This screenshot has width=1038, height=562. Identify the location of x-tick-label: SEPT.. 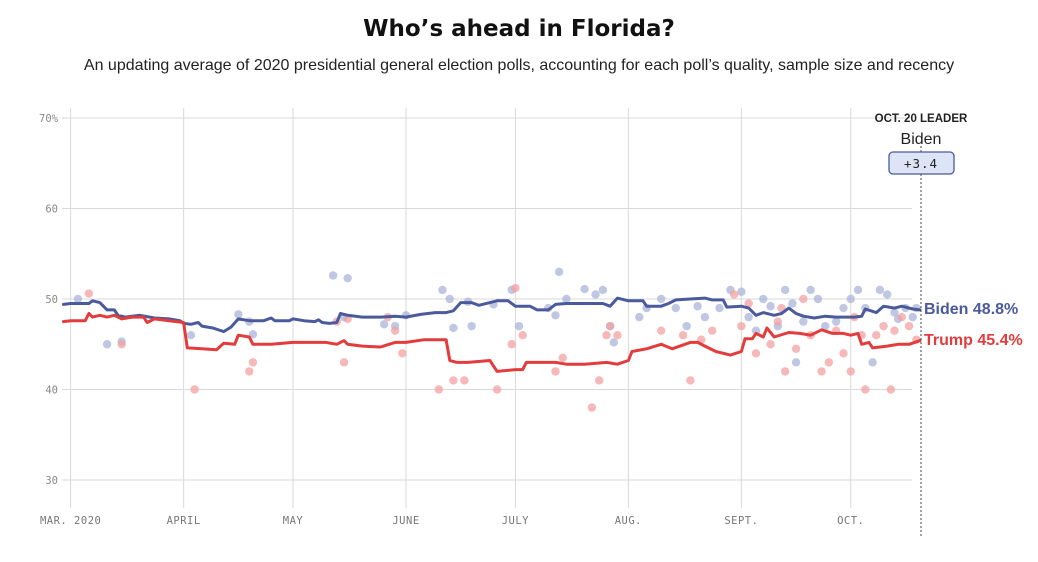
(741, 521).